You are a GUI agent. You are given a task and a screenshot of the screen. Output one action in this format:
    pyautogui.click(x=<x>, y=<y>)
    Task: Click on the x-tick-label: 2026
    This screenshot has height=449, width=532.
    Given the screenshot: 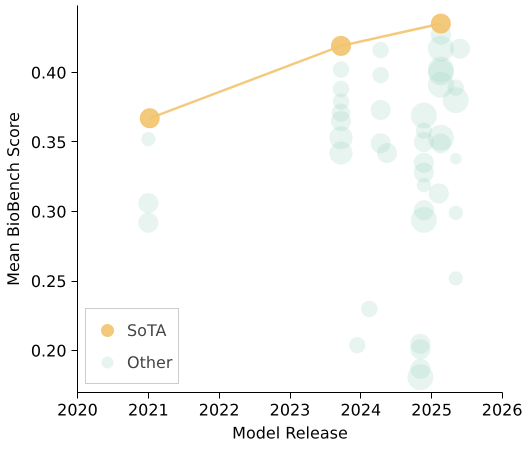 What is the action you would take?
    pyautogui.click(x=502, y=410)
    